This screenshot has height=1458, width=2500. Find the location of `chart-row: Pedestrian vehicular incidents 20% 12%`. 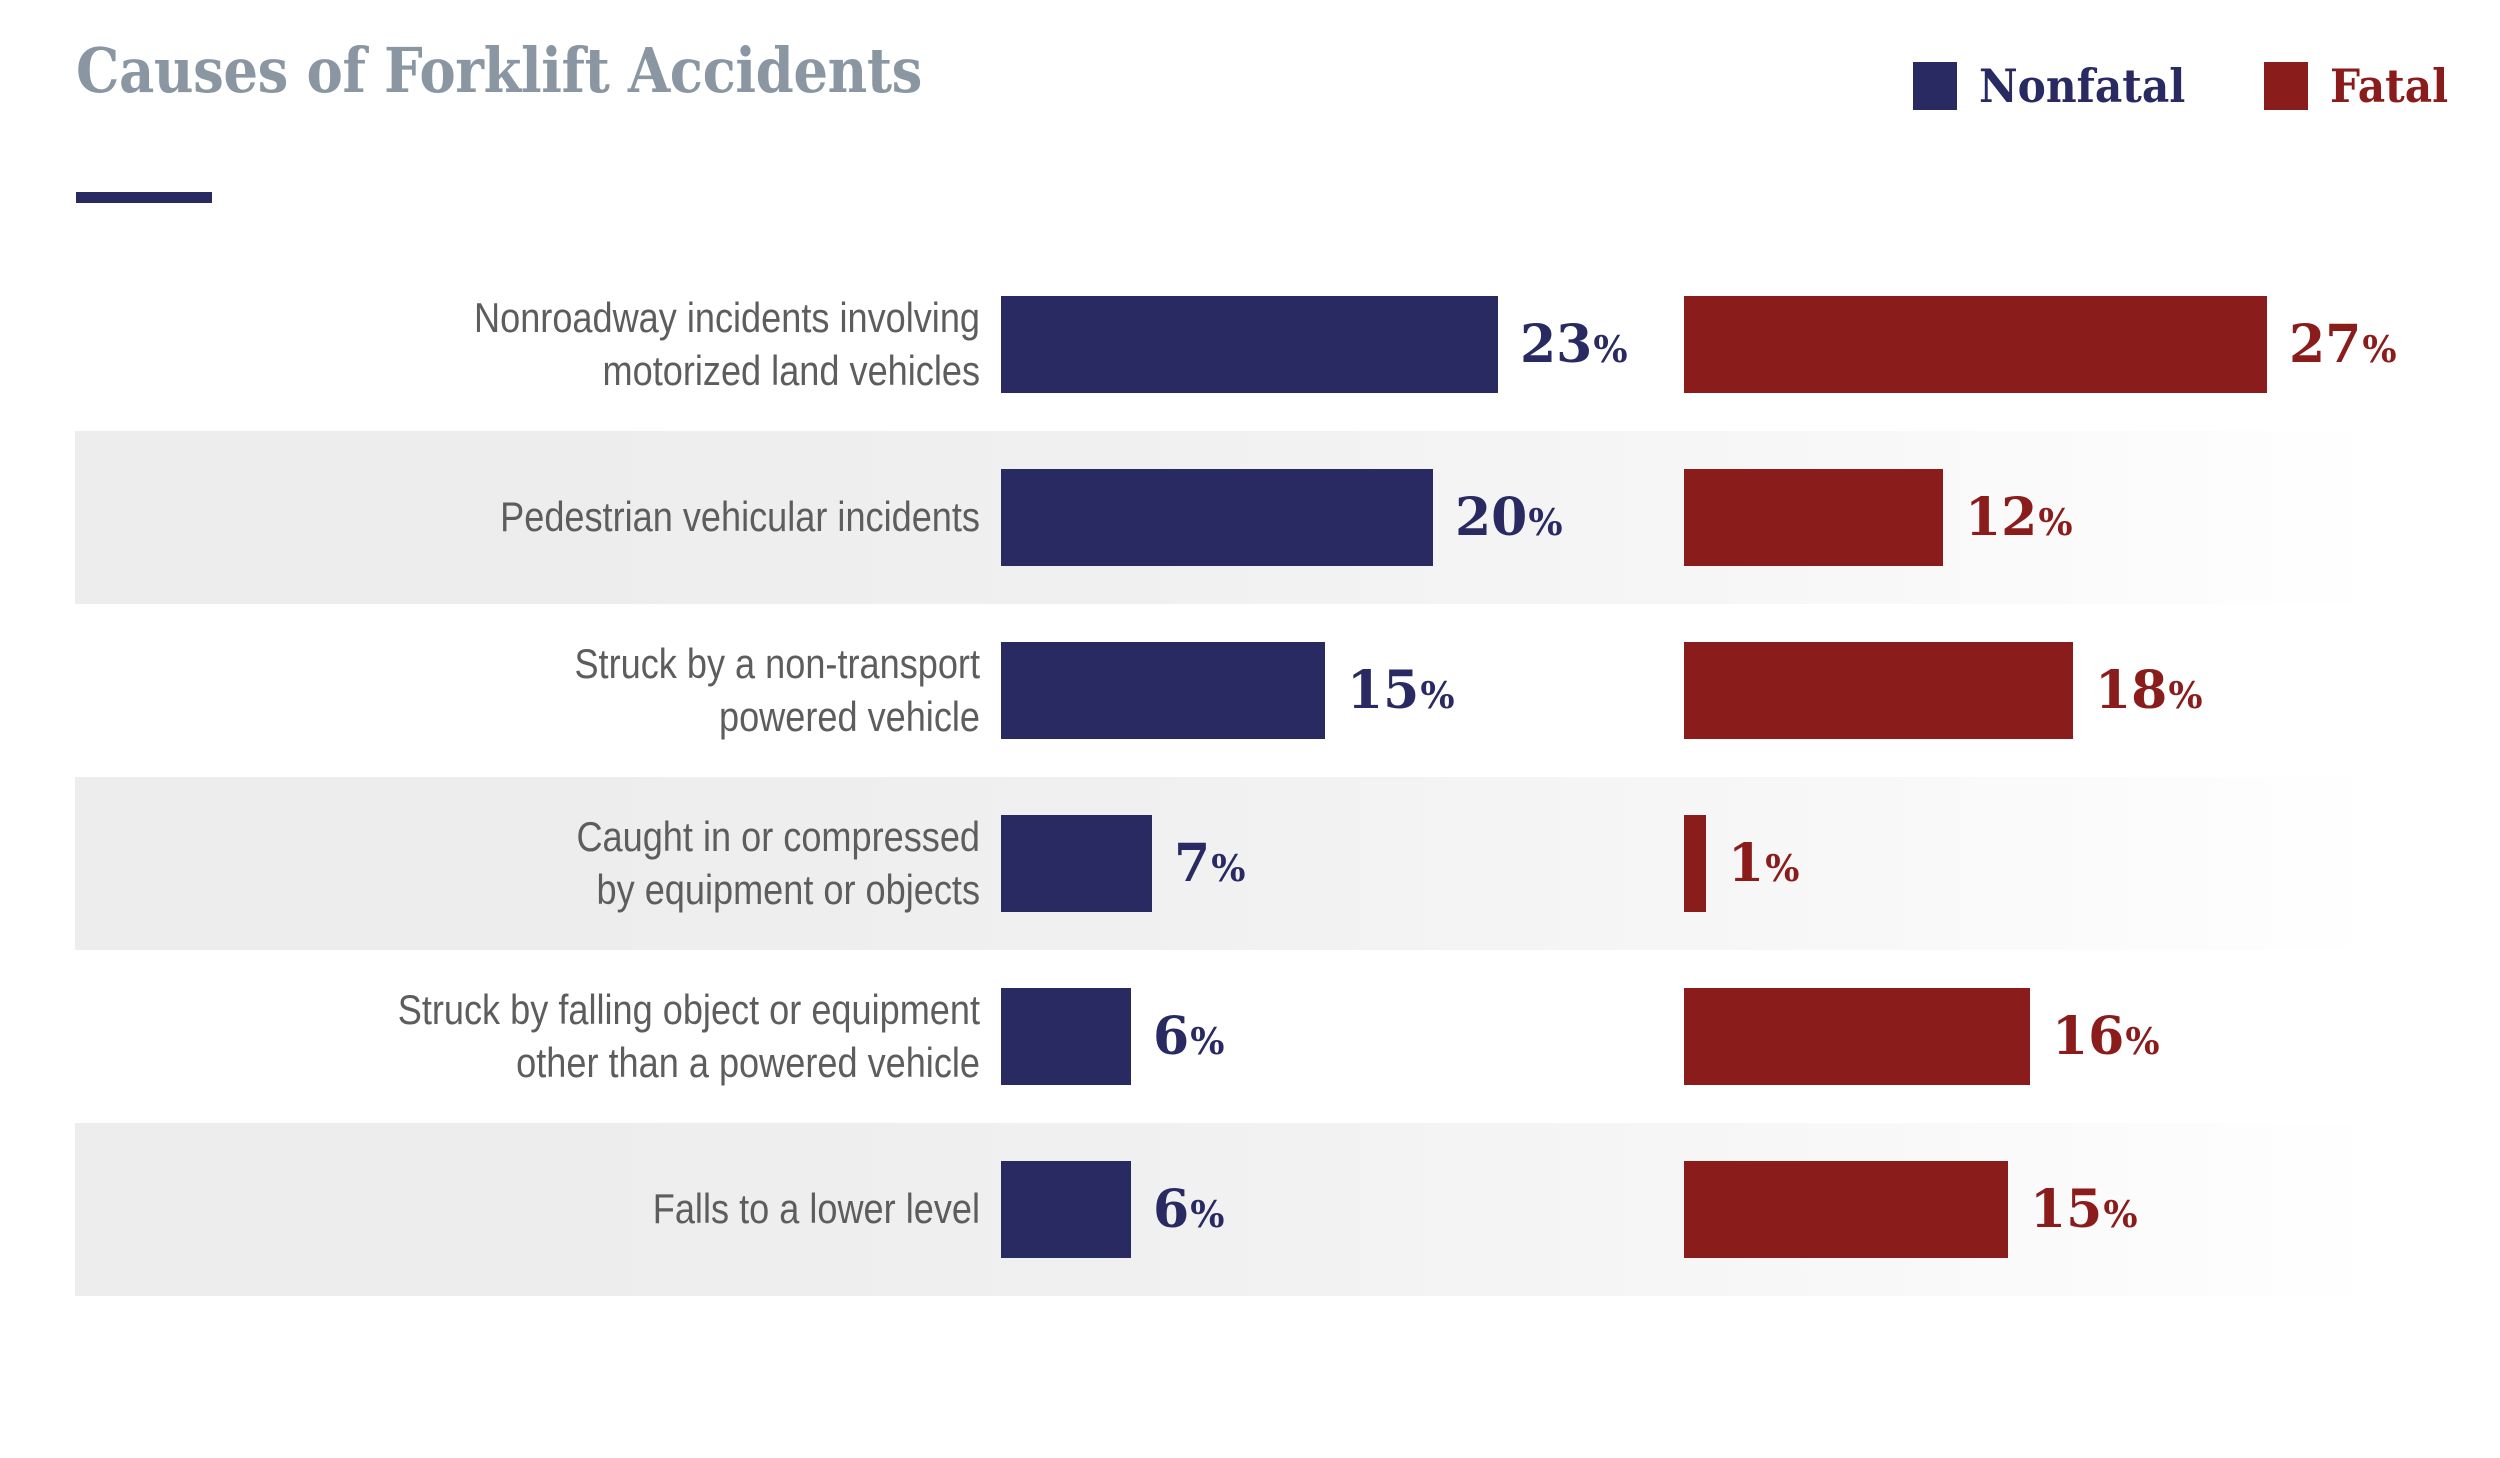

chart-row: Pedestrian vehicular incidents 20% 12% is located at coordinates (1250, 517).